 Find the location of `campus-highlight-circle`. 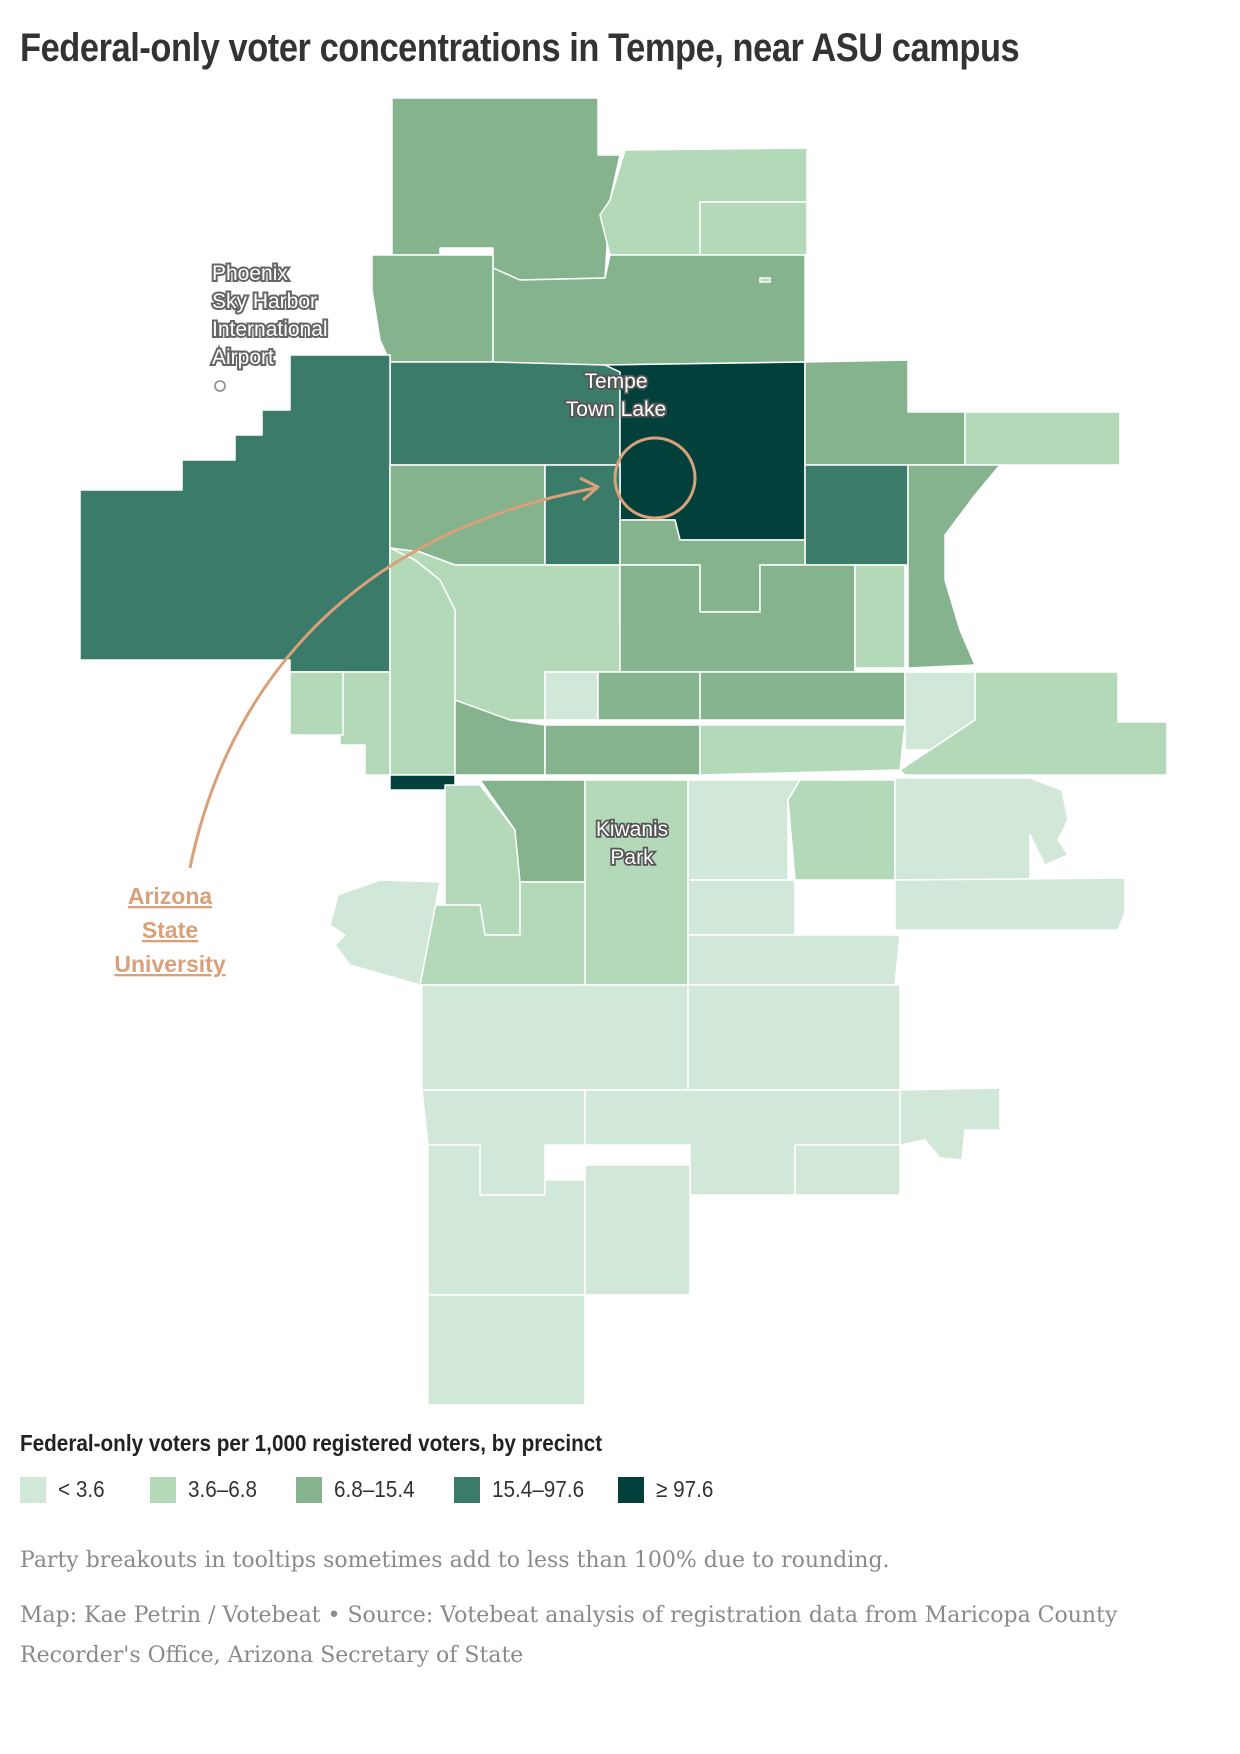

campus-highlight-circle is located at coordinates (655, 478).